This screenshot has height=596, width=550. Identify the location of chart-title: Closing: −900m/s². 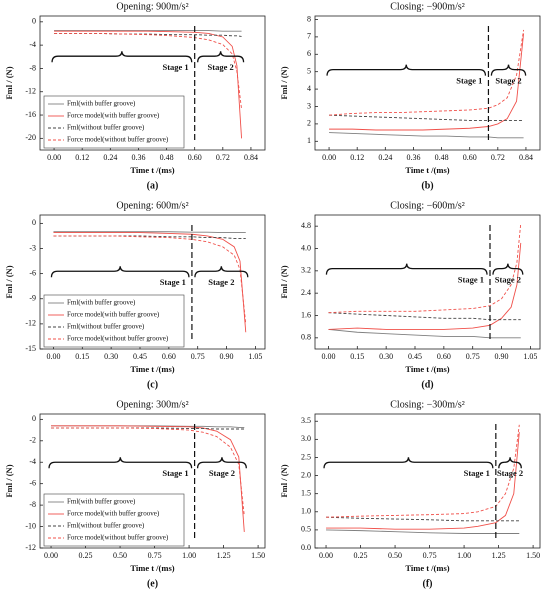
(427, 6).